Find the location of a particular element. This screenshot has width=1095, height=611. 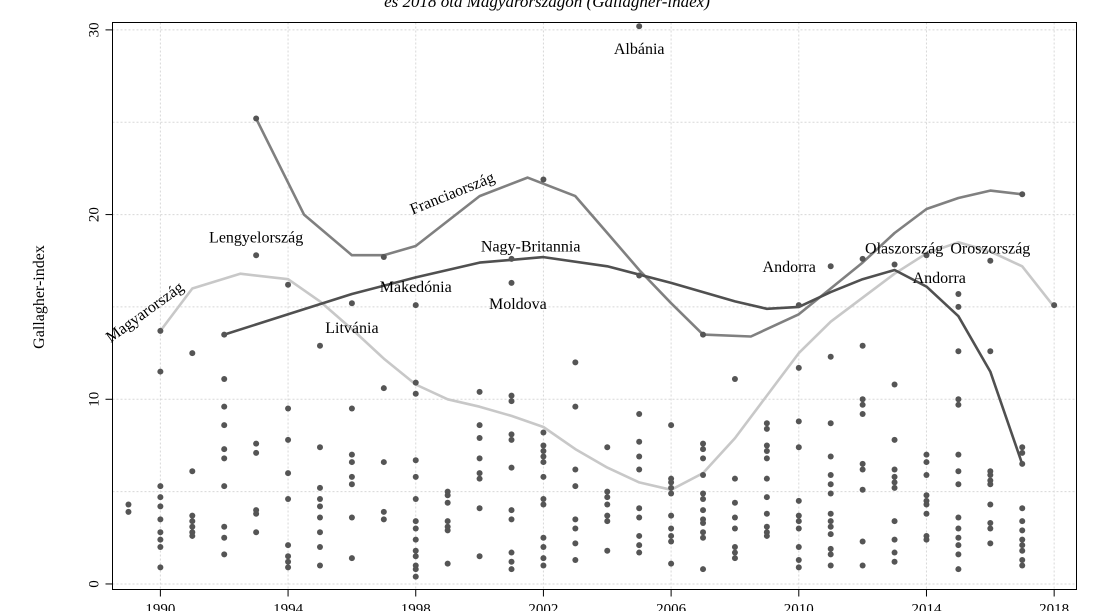

y-tick-label: 10 is located at coordinates (95, 399).